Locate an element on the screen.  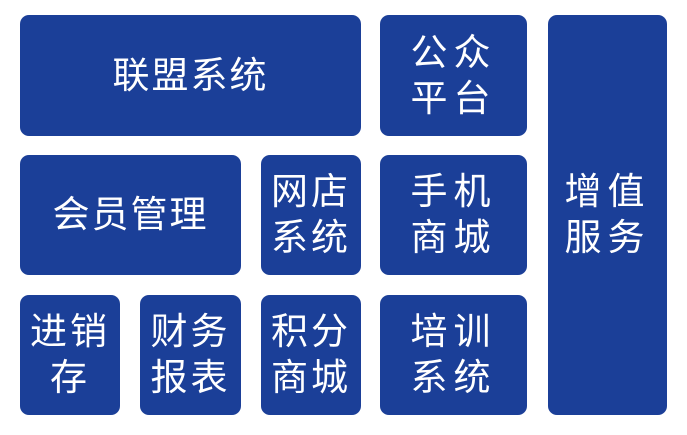
tile-member-management: 会员管理 is located at coordinates (130, 215).